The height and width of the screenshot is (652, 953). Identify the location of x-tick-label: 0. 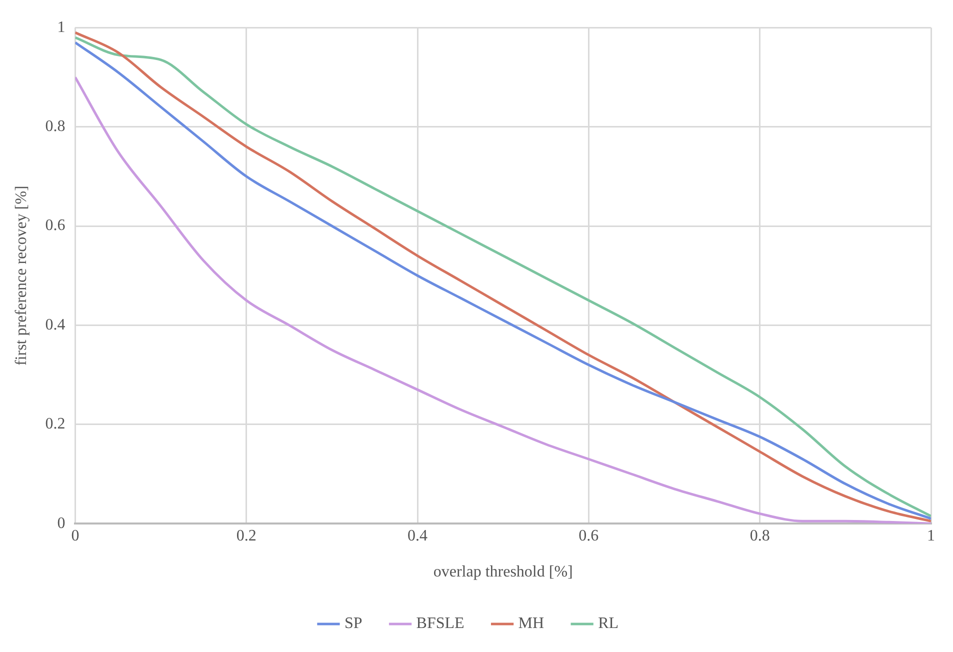
(75, 535).